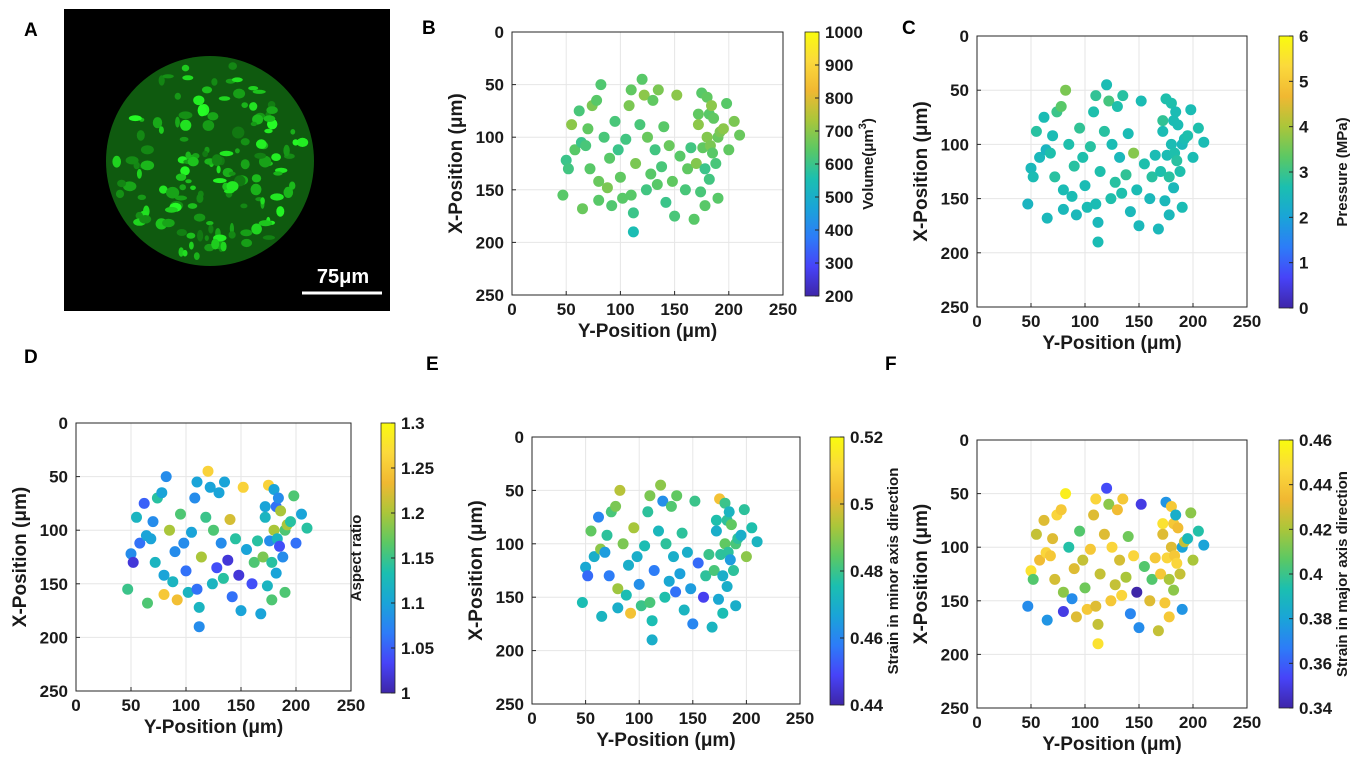  I want to click on panel-label-f: F, so click(891, 364).